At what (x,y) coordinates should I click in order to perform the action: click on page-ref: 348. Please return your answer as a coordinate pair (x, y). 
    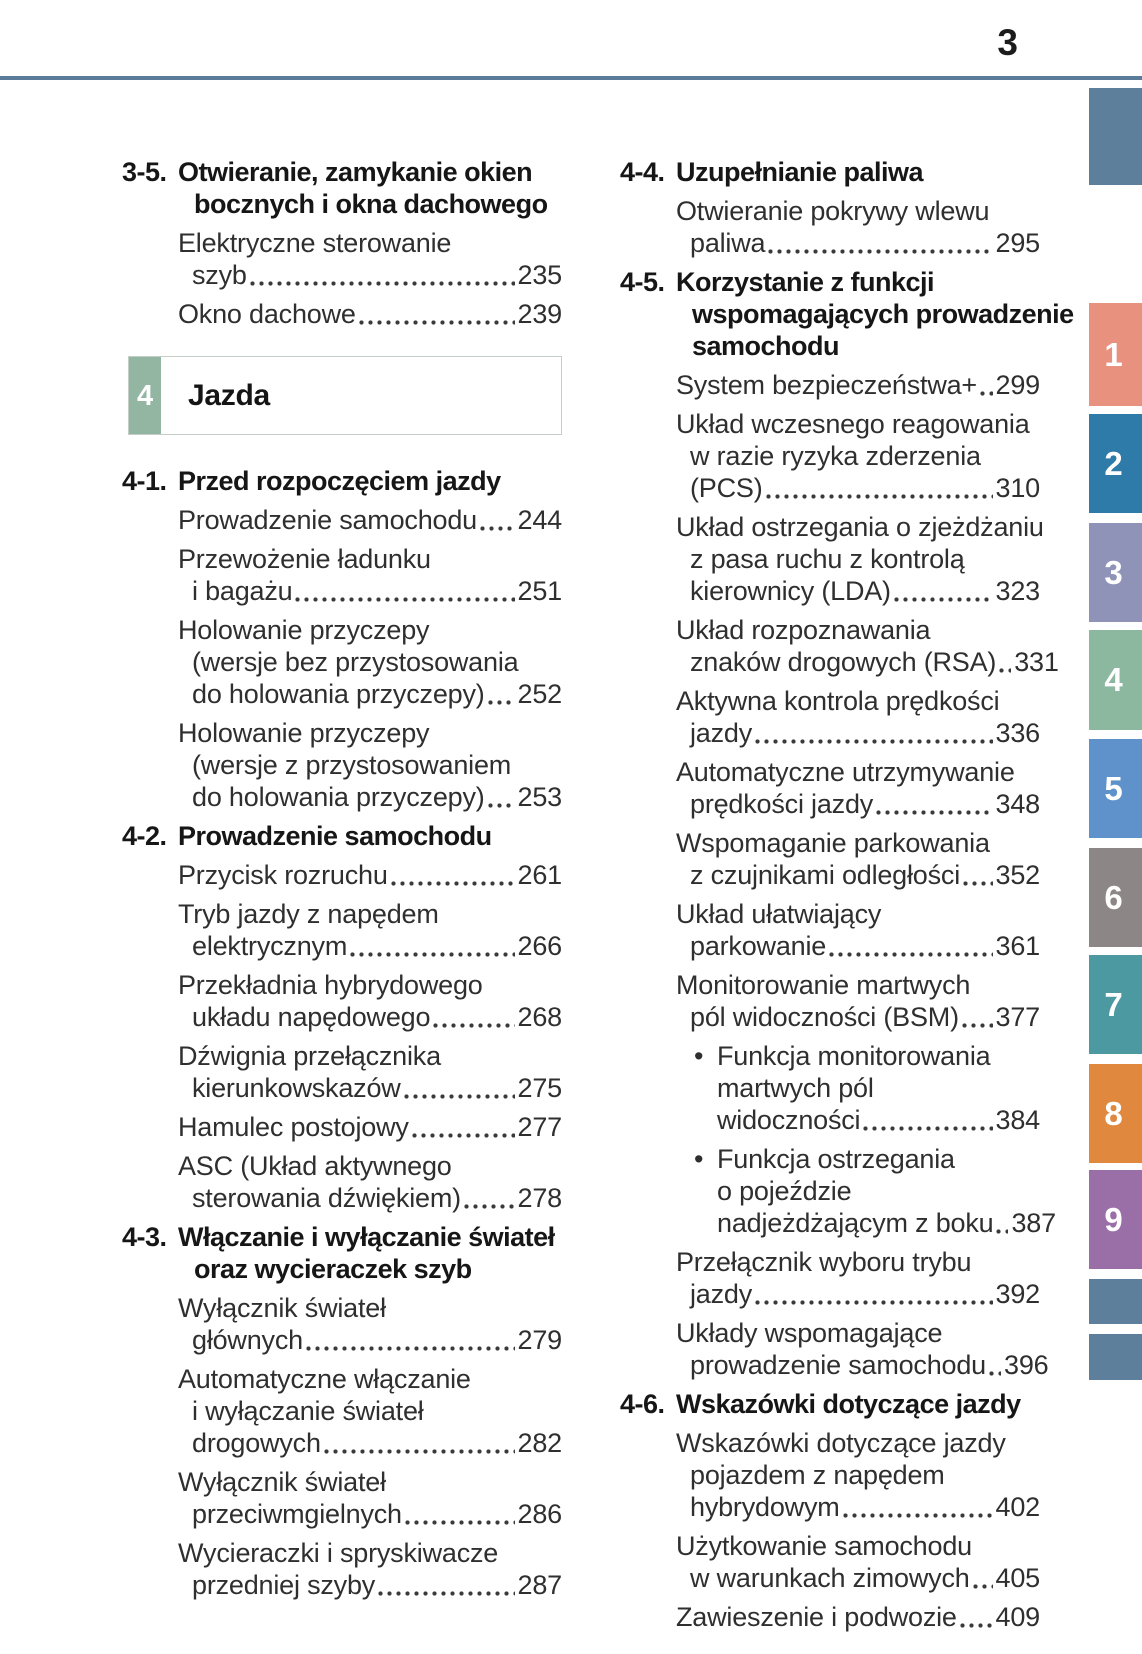
    Looking at the image, I should click on (1018, 804).